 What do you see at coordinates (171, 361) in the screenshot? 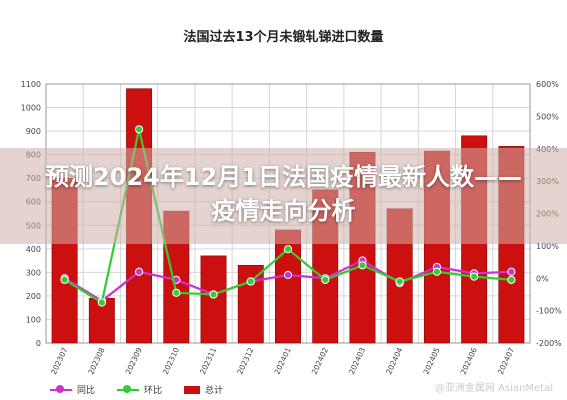
I see `x-tick-label: 202310` at bounding box center [171, 361].